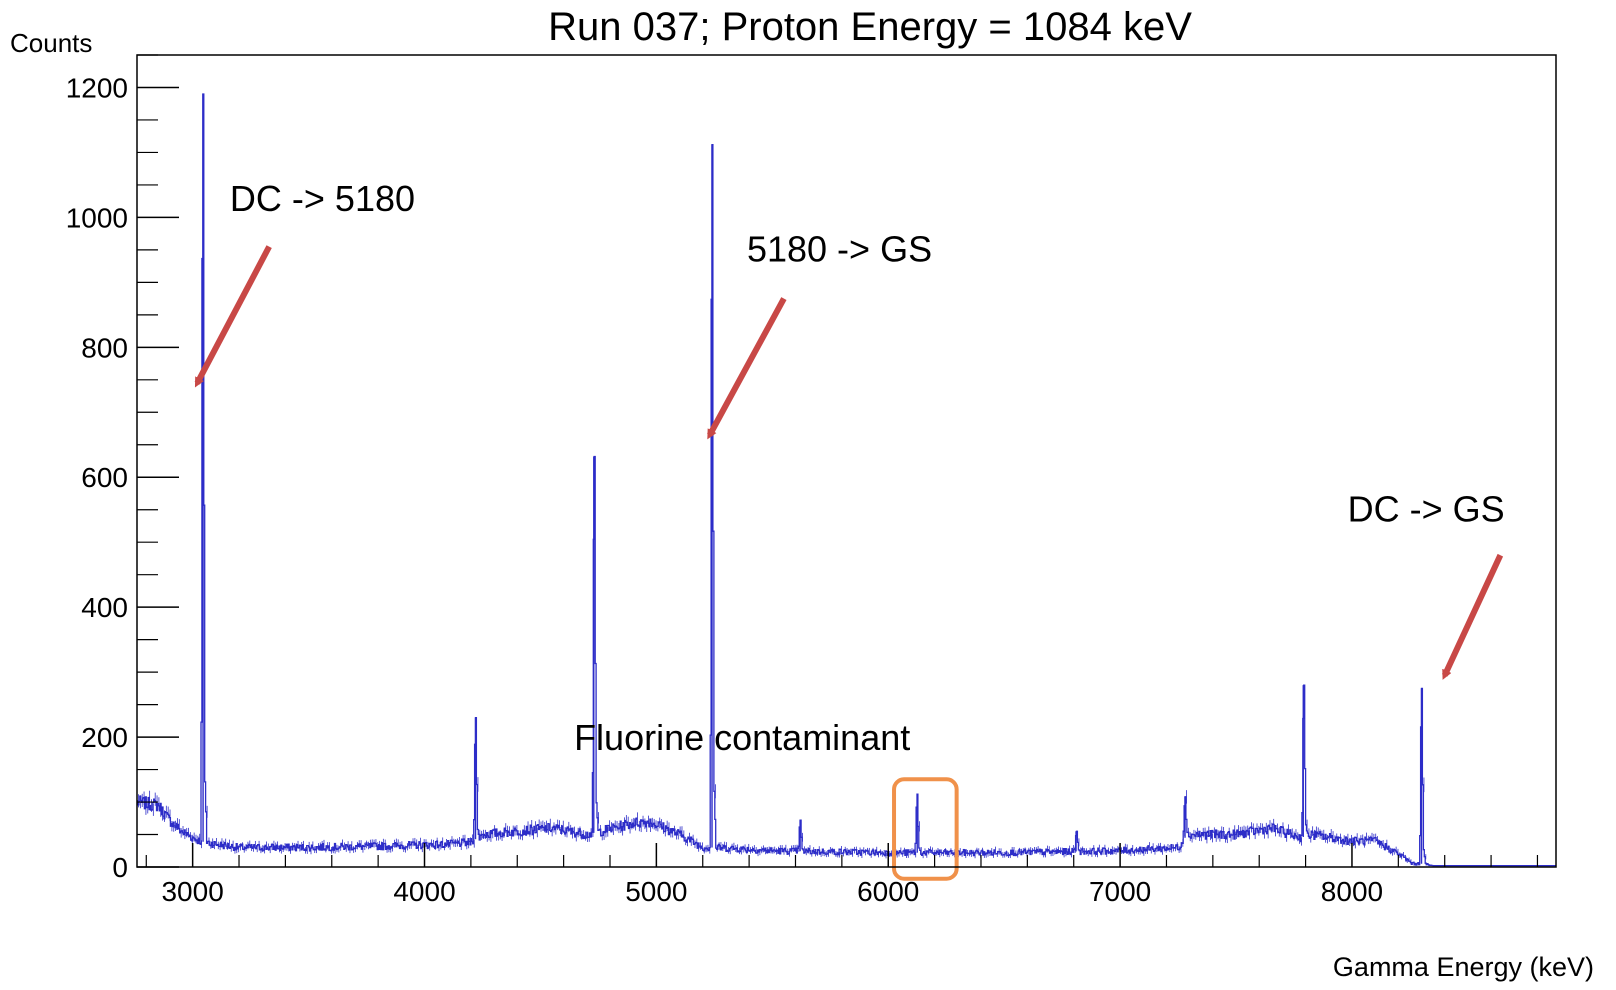 The width and height of the screenshot is (1616, 990). What do you see at coordinates (1463, 967) in the screenshot?
I see `x-axis-label: Gamma Energy (keV)` at bounding box center [1463, 967].